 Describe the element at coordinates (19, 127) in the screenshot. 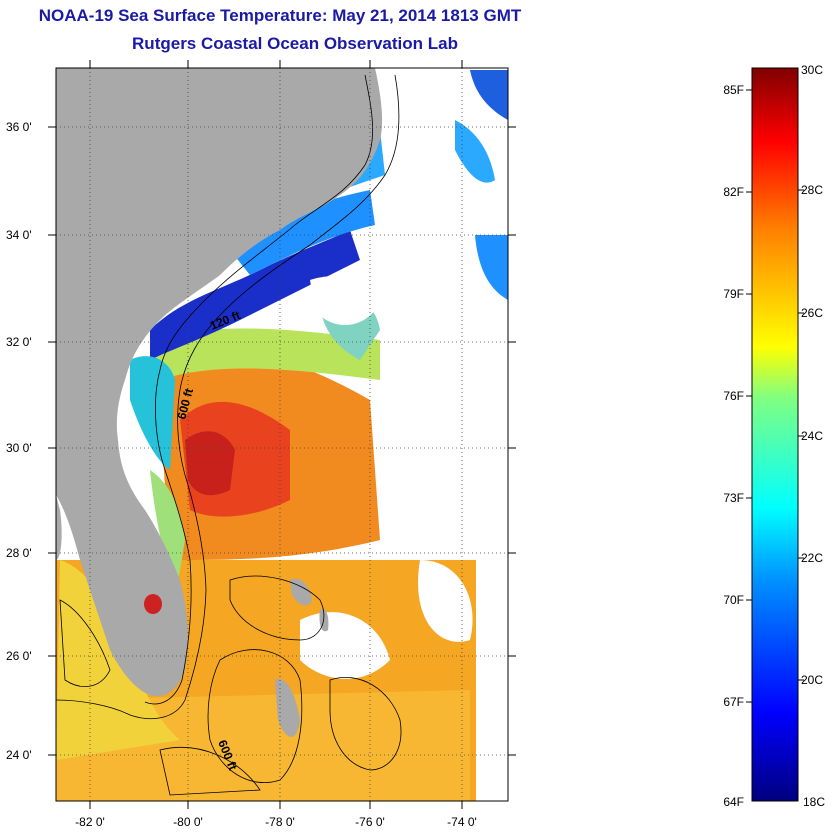

I see `lat-label: 36 0'` at that location.